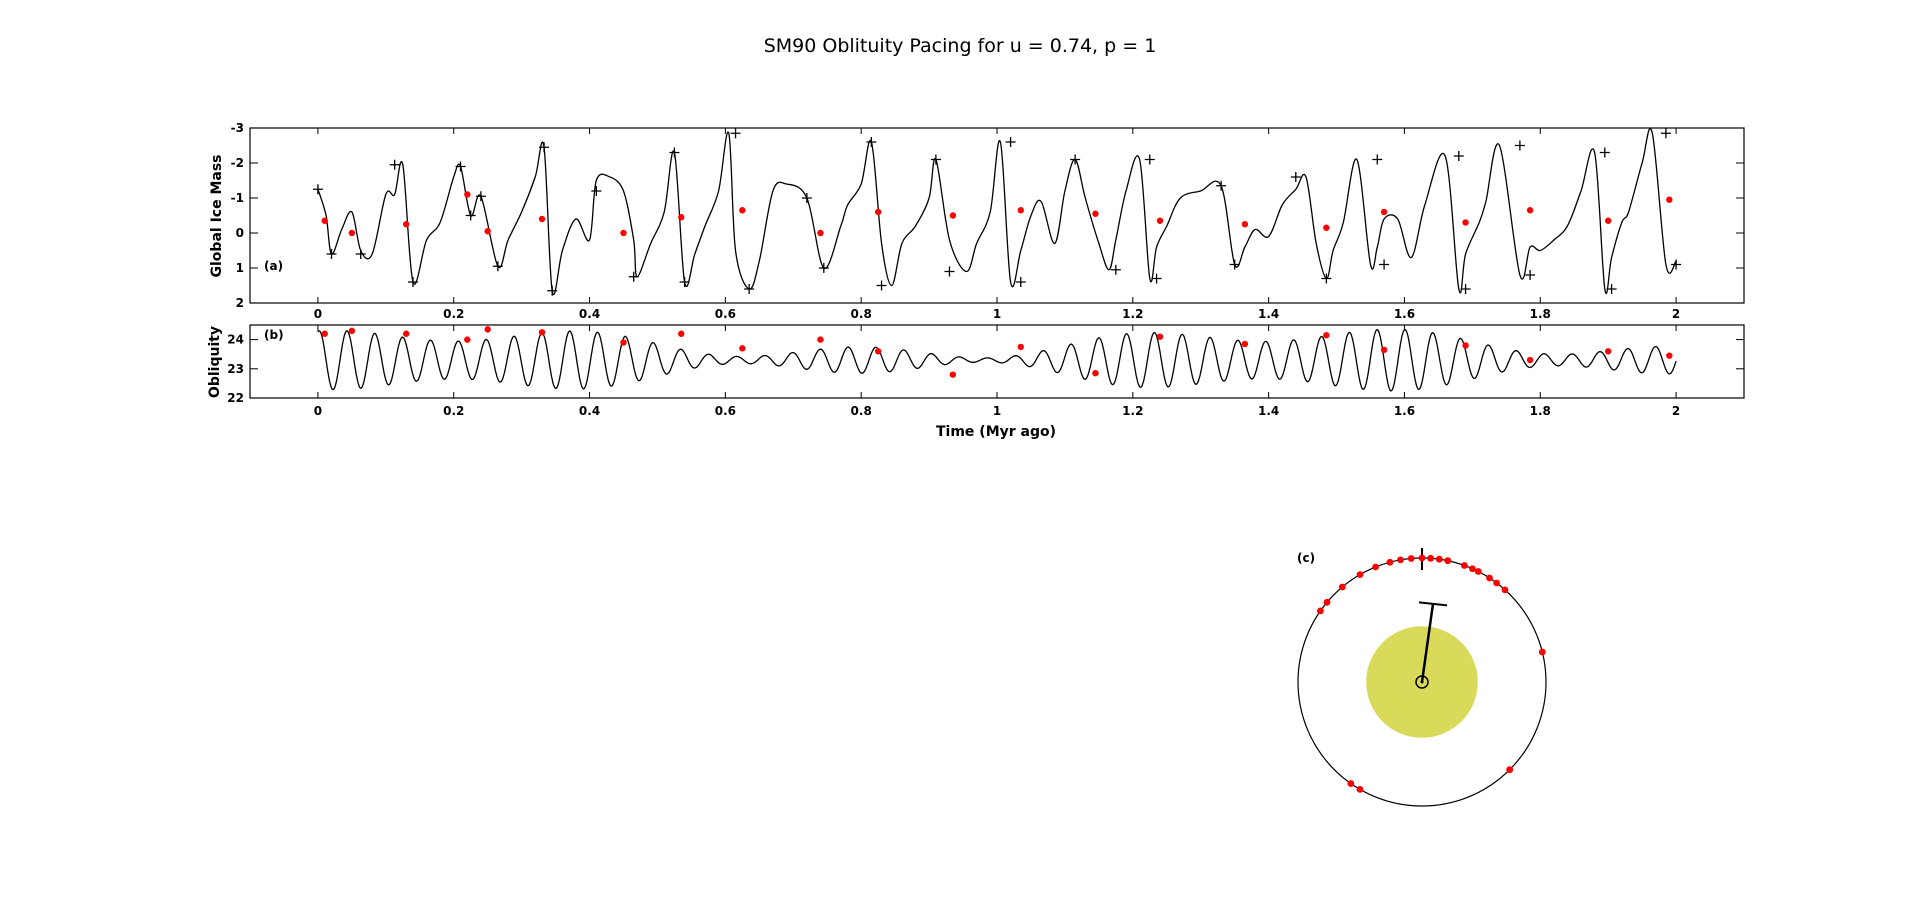 This screenshot has width=1920, height=900. Describe the element at coordinates (861, 411) in the screenshot. I see `panel-b-xtick-label: 0.8` at that location.